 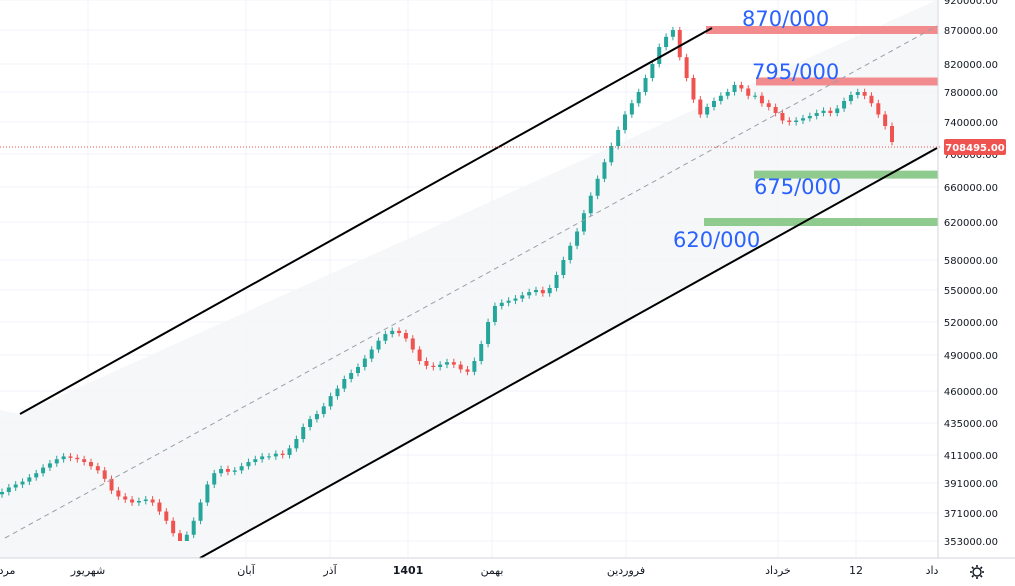 What do you see at coordinates (971, 291) in the screenshot?
I see `y-tick-label: 550000.00` at bounding box center [971, 291].